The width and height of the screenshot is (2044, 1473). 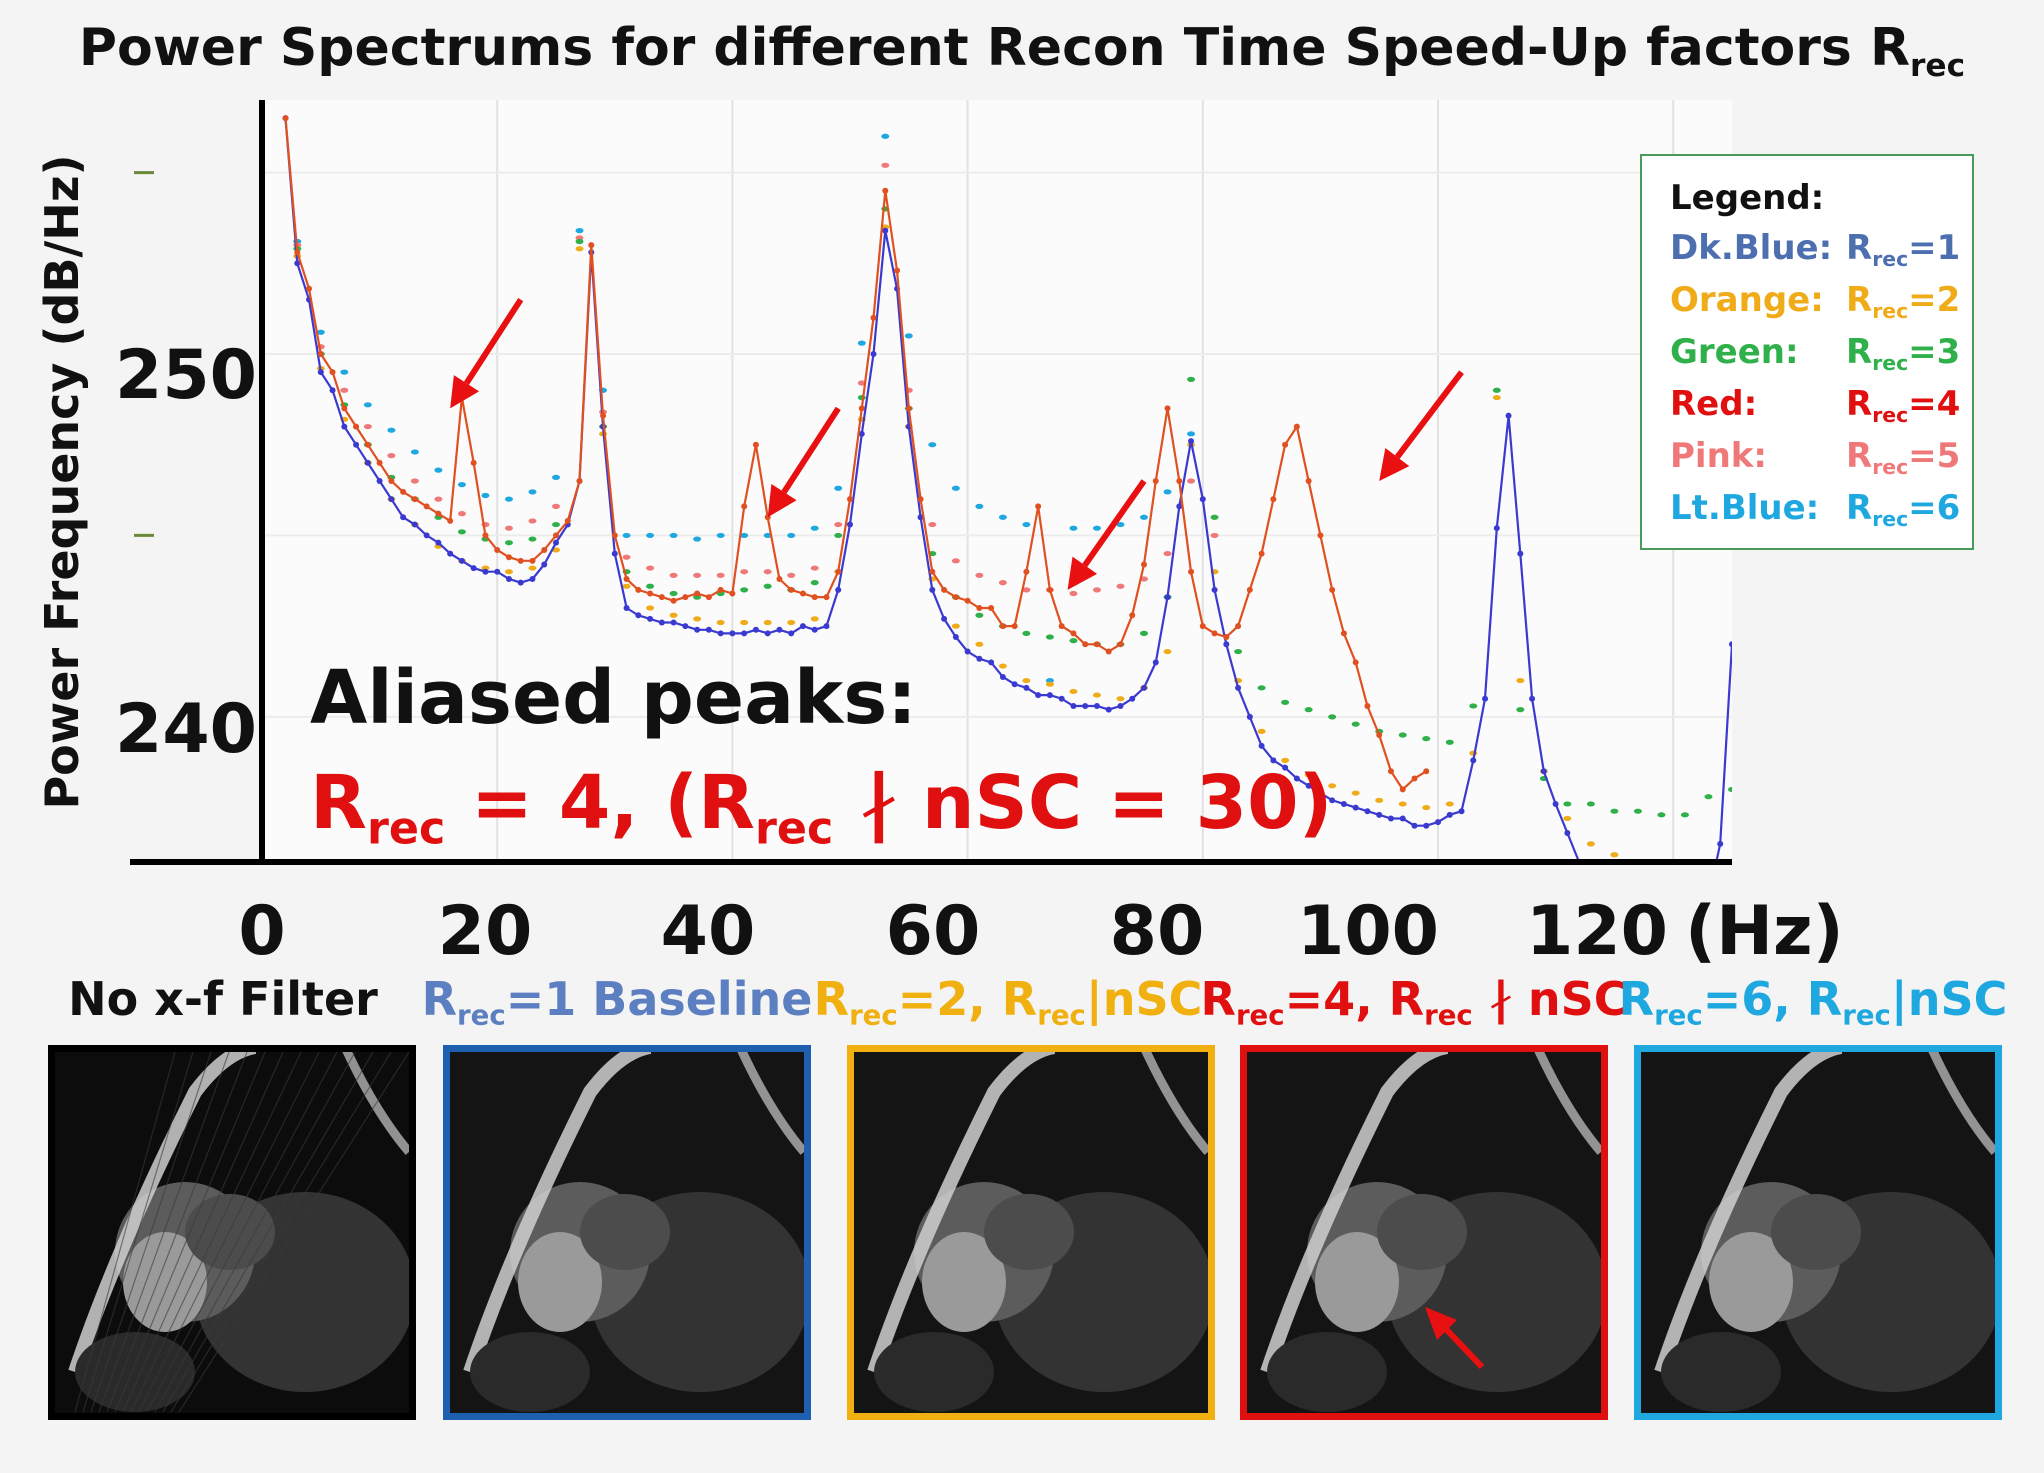 I want to click on annotation-arrow-shaft, so click(x=1114, y=523).